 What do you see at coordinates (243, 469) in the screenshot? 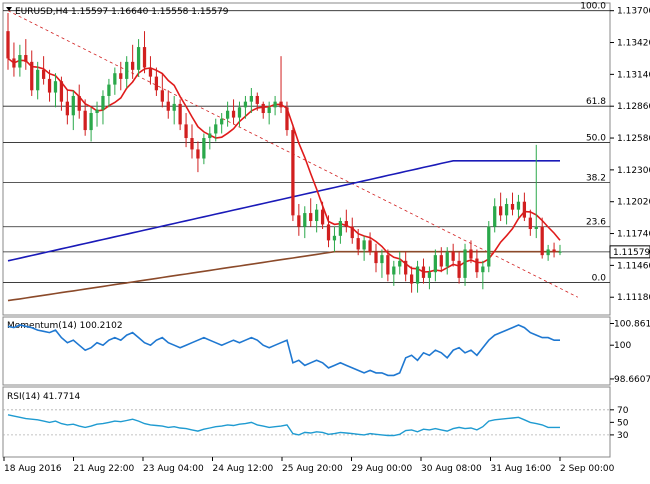
I see `time-tick-label: 24 Aug 12:00` at bounding box center [243, 469].